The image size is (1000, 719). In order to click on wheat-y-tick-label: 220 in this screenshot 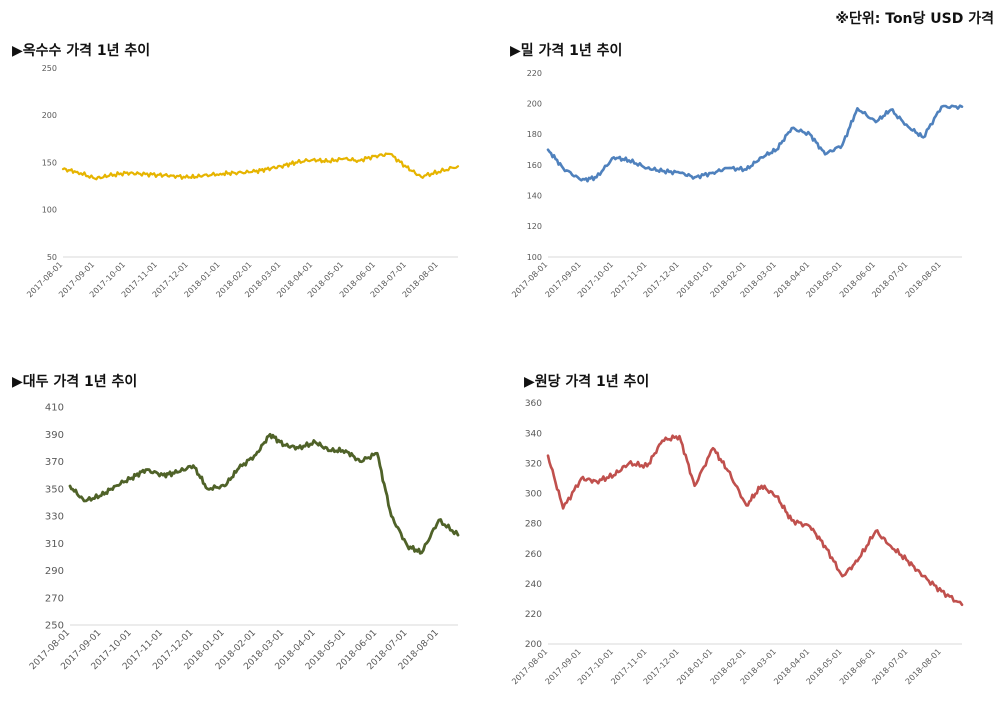, I will do `click(534, 73)`.